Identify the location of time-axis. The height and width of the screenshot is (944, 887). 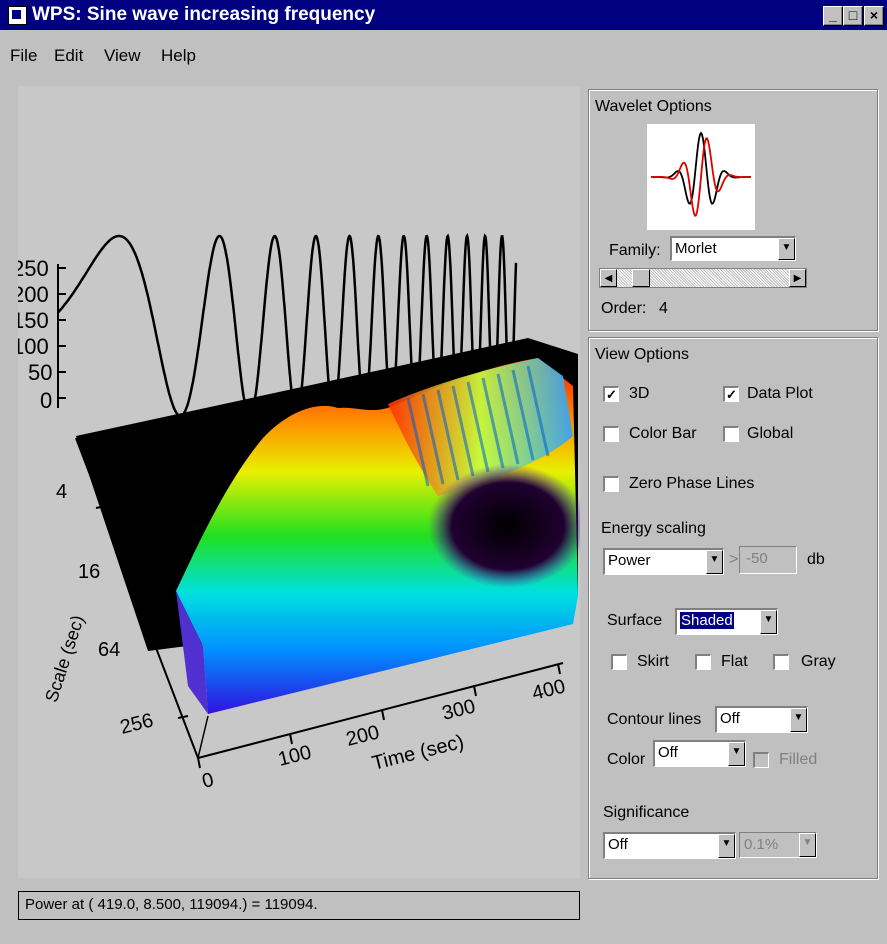
(380, 710).